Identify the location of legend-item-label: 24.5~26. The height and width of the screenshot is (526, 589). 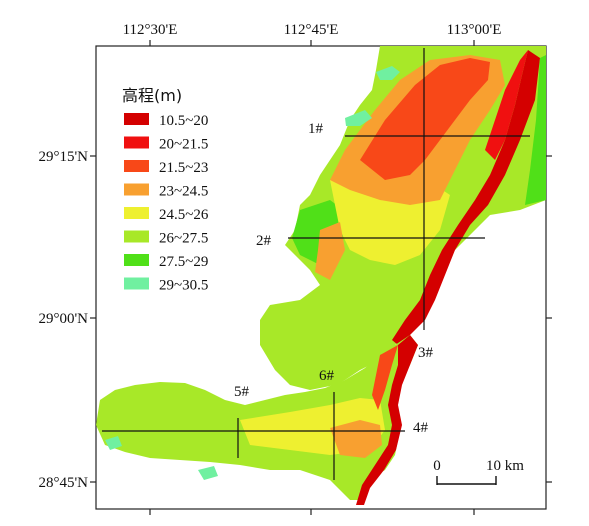
(184, 215).